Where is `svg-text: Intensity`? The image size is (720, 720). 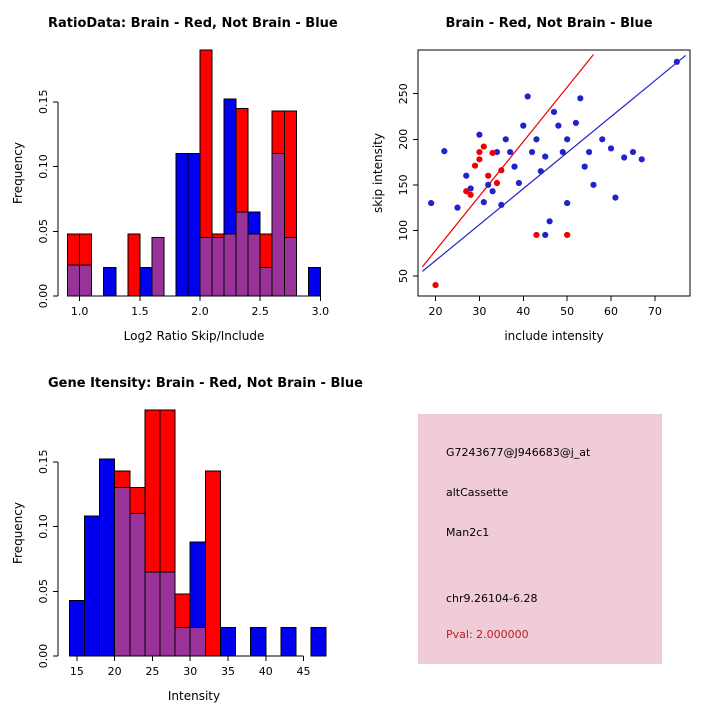 svg-text: Intensity is located at coordinates (194, 696).